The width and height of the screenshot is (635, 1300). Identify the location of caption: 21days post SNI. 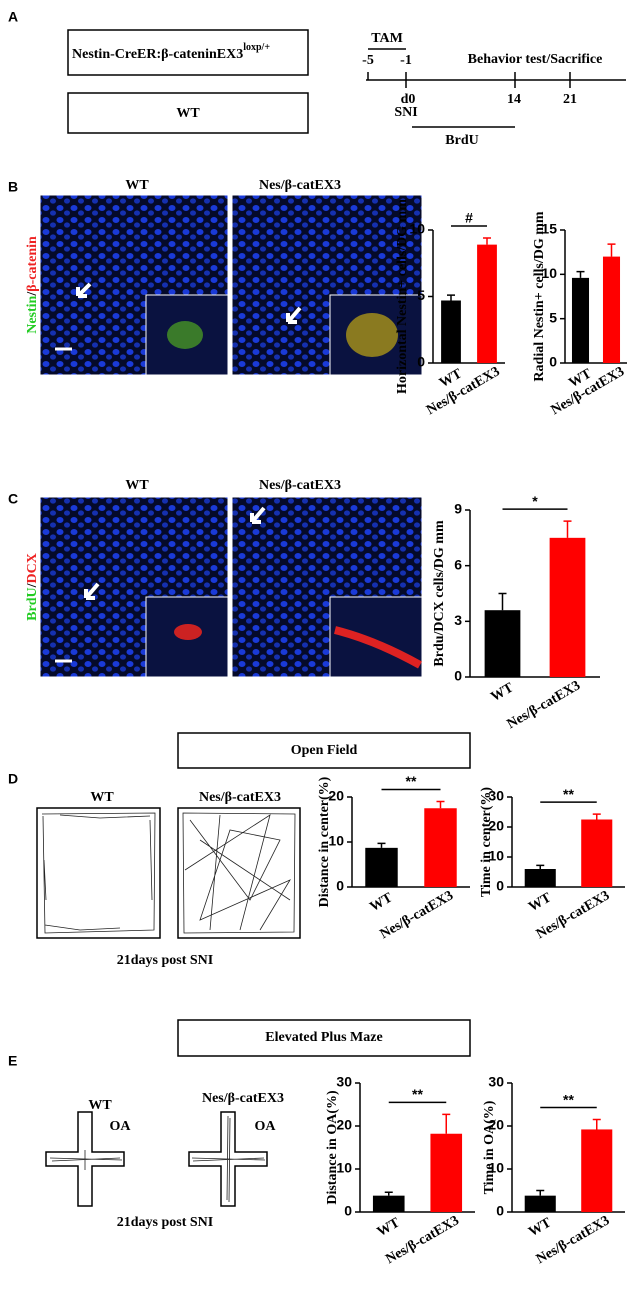
(165, 1222).